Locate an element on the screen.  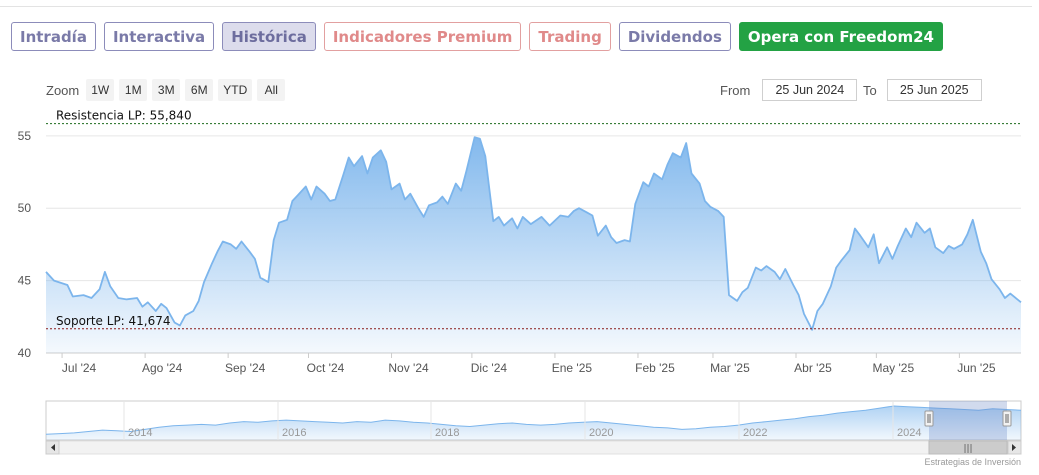
x-tick-label: Oct '24 is located at coordinates (326, 368).